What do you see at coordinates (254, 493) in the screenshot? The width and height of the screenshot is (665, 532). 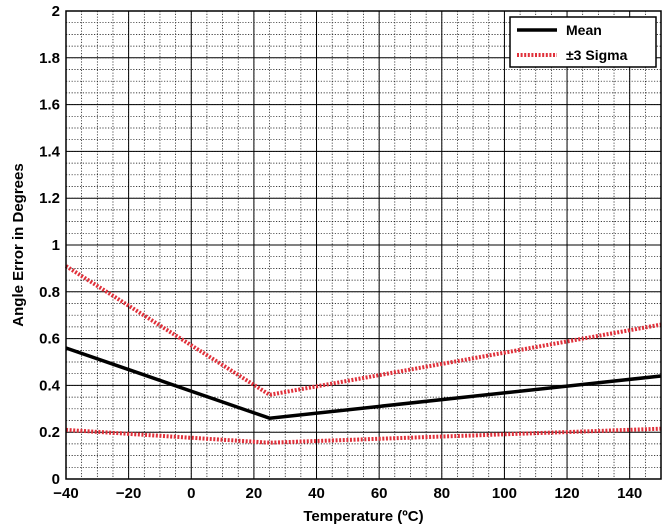 I see `x-tick-label: 20` at bounding box center [254, 493].